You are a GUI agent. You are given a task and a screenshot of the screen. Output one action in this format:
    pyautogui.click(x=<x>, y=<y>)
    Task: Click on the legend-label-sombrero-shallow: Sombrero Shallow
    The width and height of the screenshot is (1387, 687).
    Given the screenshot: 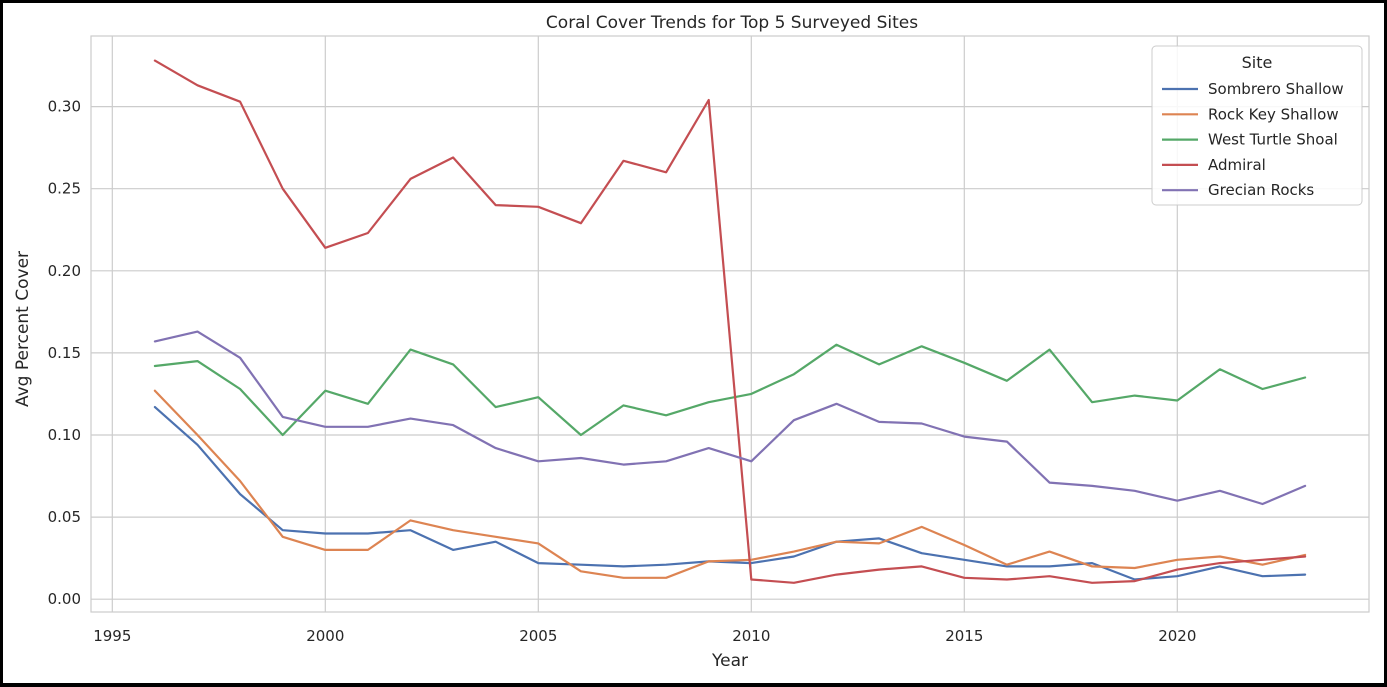 What is the action you would take?
    pyautogui.click(x=1276, y=89)
    